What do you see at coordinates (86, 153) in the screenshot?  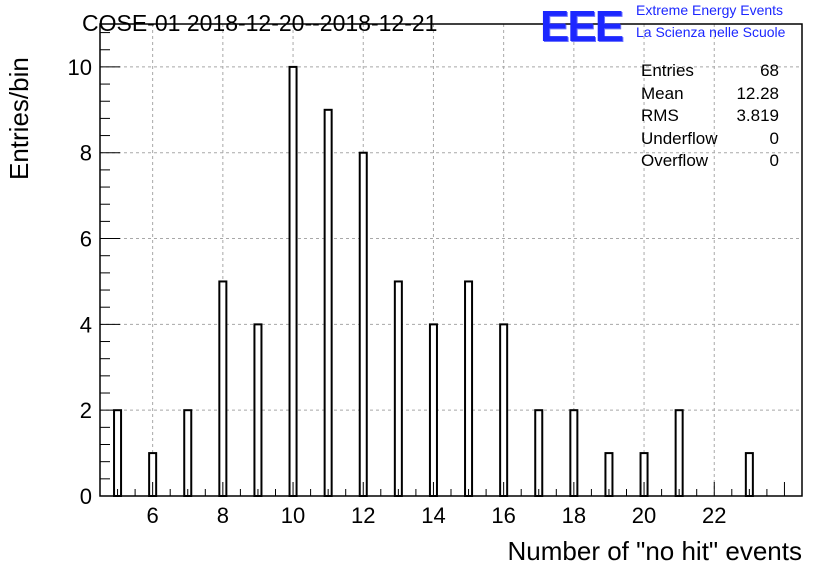 I see `y-tick-label: 8` at bounding box center [86, 153].